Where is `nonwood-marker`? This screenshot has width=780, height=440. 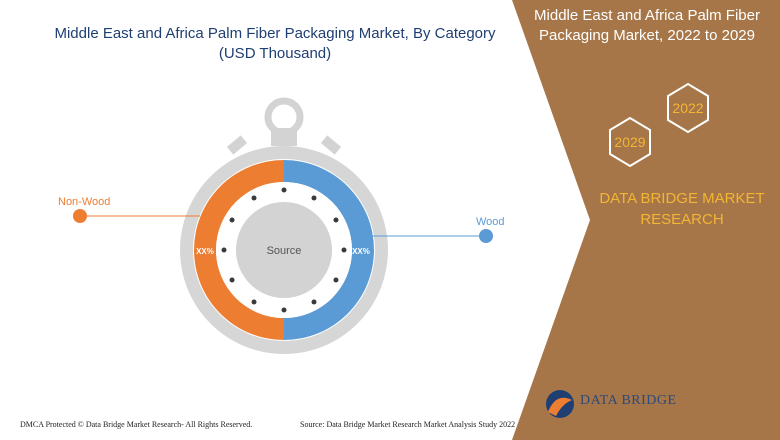 nonwood-marker is located at coordinates (80, 216).